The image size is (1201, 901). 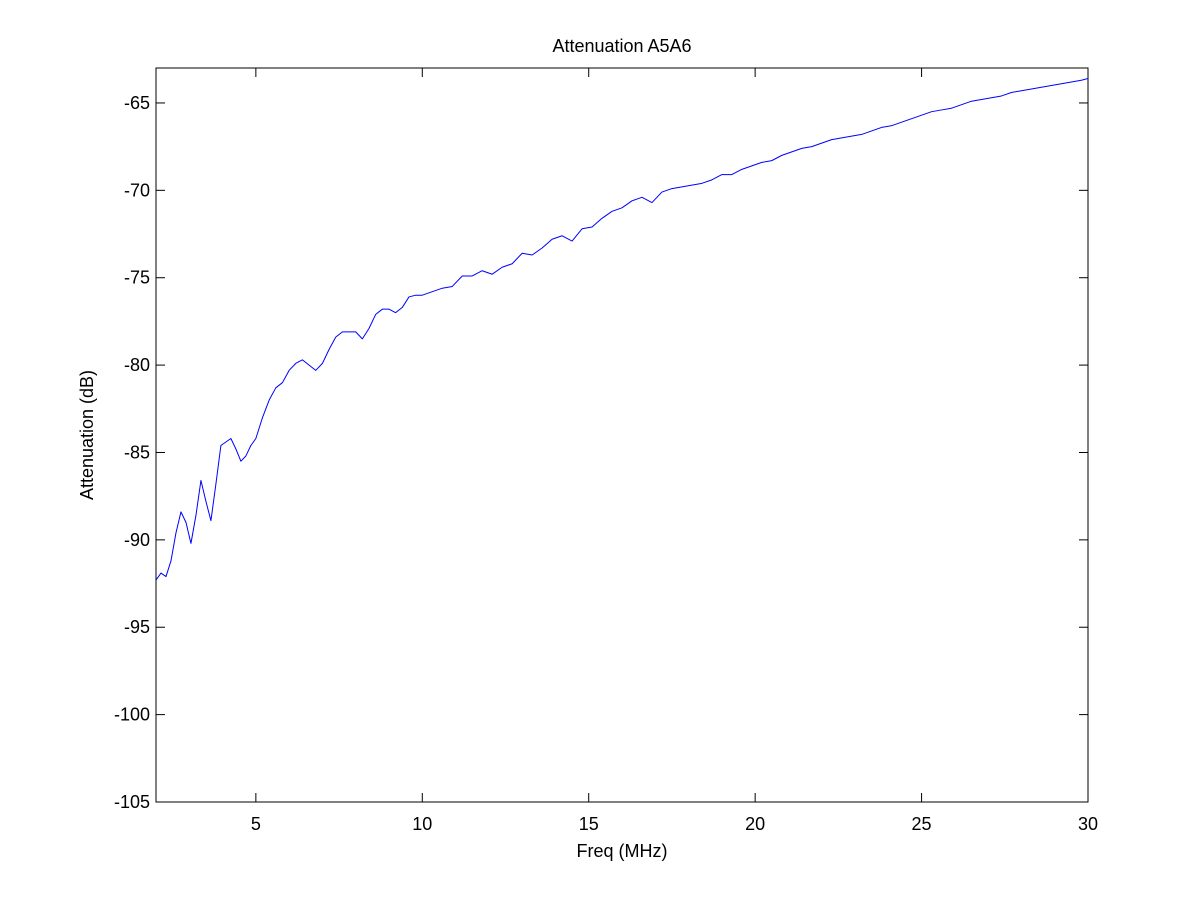 I want to click on y-tick-label: -70, so click(x=137, y=190).